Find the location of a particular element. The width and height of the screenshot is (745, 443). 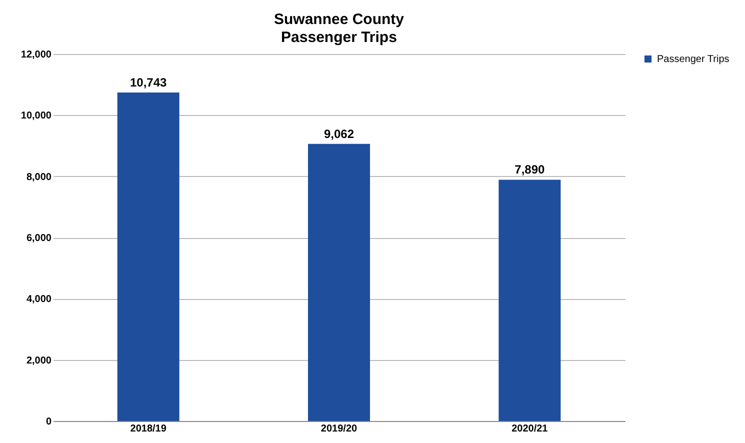

y-tick-label: 4,000 is located at coordinates (39, 300).